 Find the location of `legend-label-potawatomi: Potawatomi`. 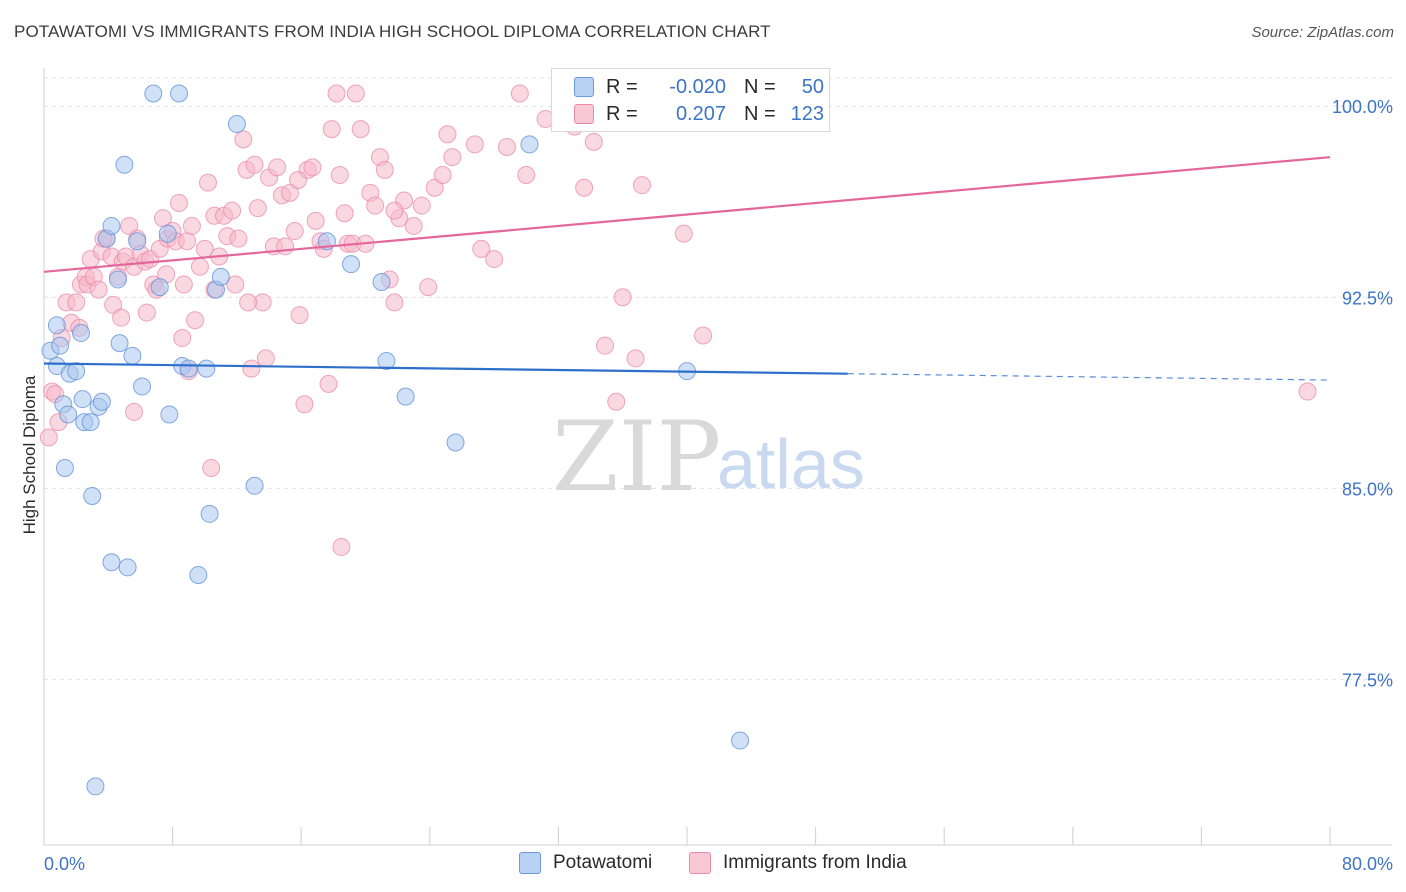

legend-label-potawatomi: Potawatomi is located at coordinates (603, 862).